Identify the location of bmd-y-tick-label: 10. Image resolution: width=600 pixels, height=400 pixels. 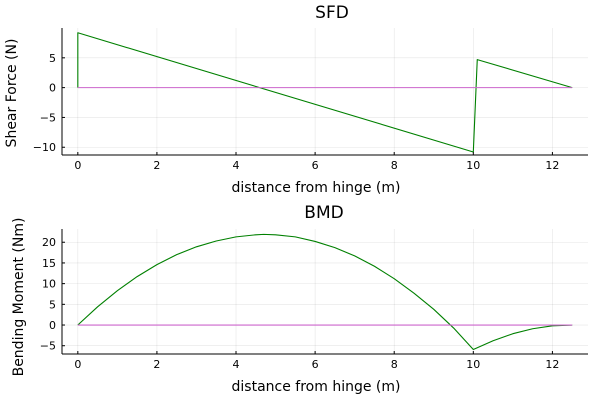
(49, 284).